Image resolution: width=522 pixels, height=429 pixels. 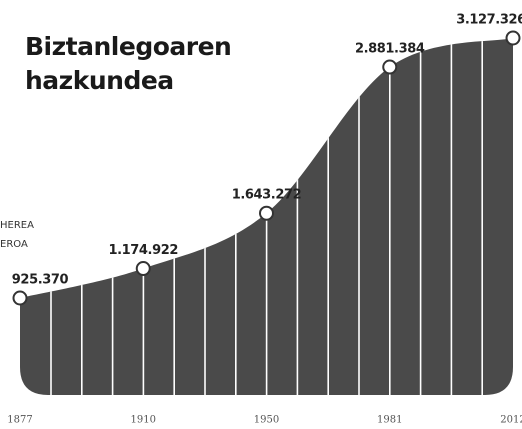 I want to click on data-label: 3.127.326, so click(x=489, y=20).